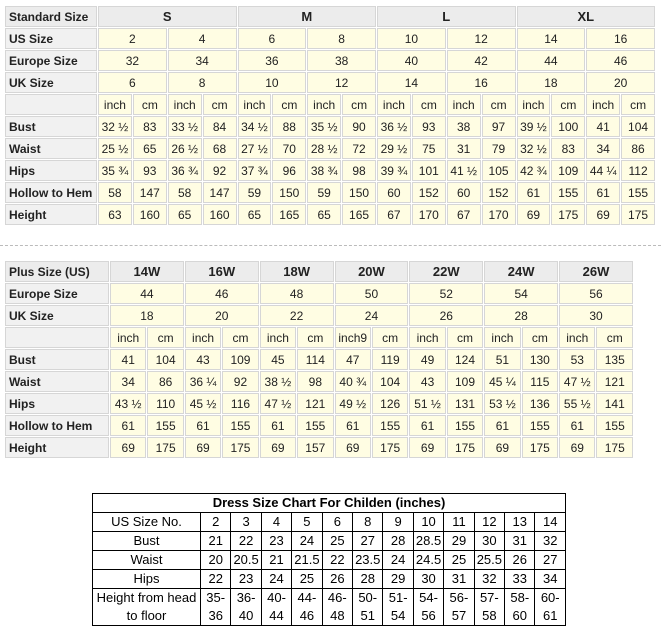 Image resolution: width=661 pixels, height=641 pixels. Describe the element at coordinates (463, 126) in the screenshot. I see `cell: 38` at that location.